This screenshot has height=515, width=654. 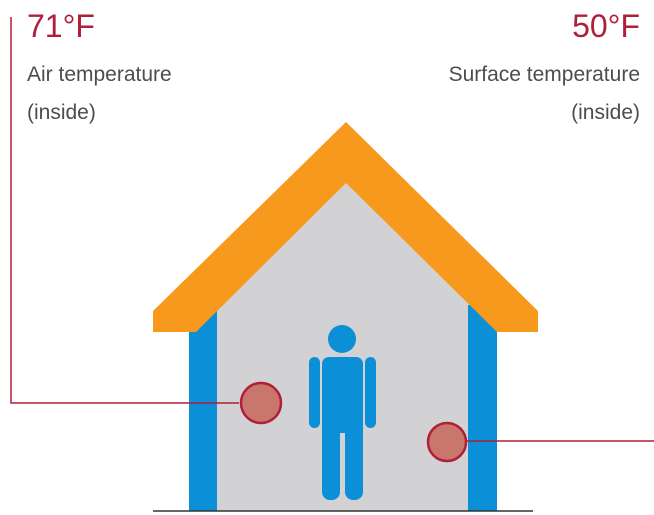 What do you see at coordinates (61, 112) in the screenshot?
I see `air-temperature-sublabel: (inside)` at bounding box center [61, 112].